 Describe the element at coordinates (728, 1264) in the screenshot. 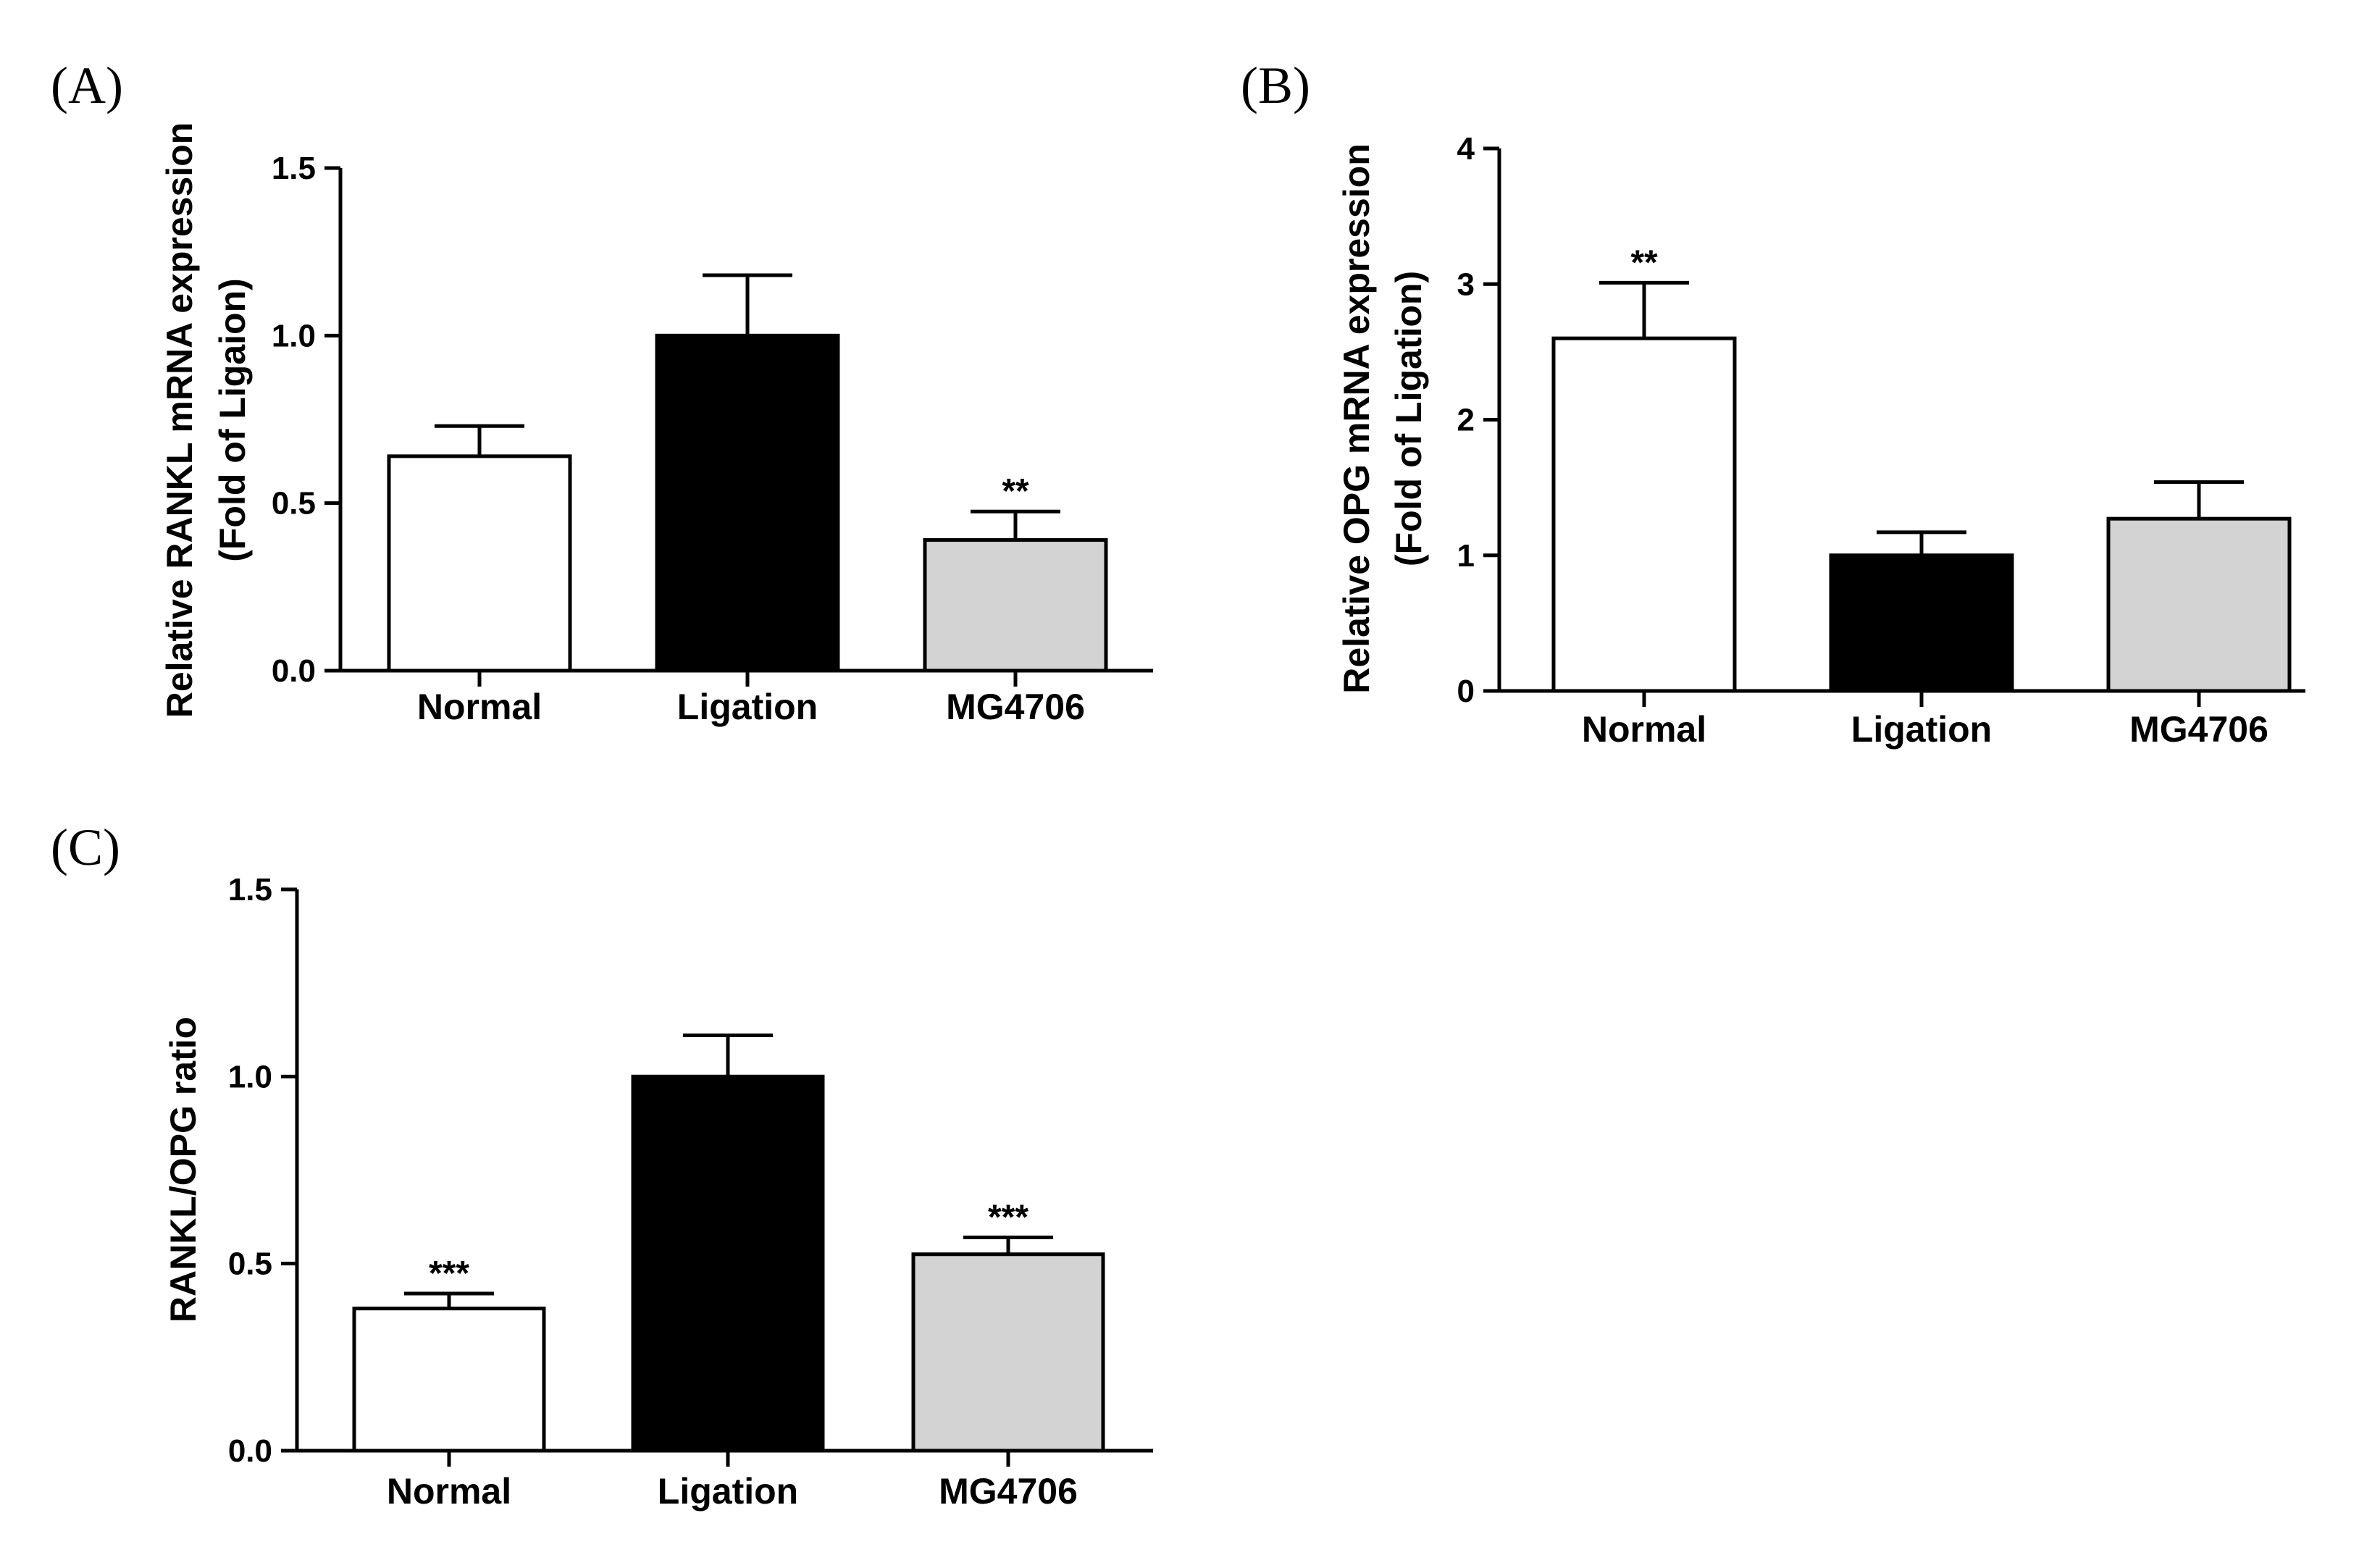

I see `panel-c-bar-ligation` at that location.